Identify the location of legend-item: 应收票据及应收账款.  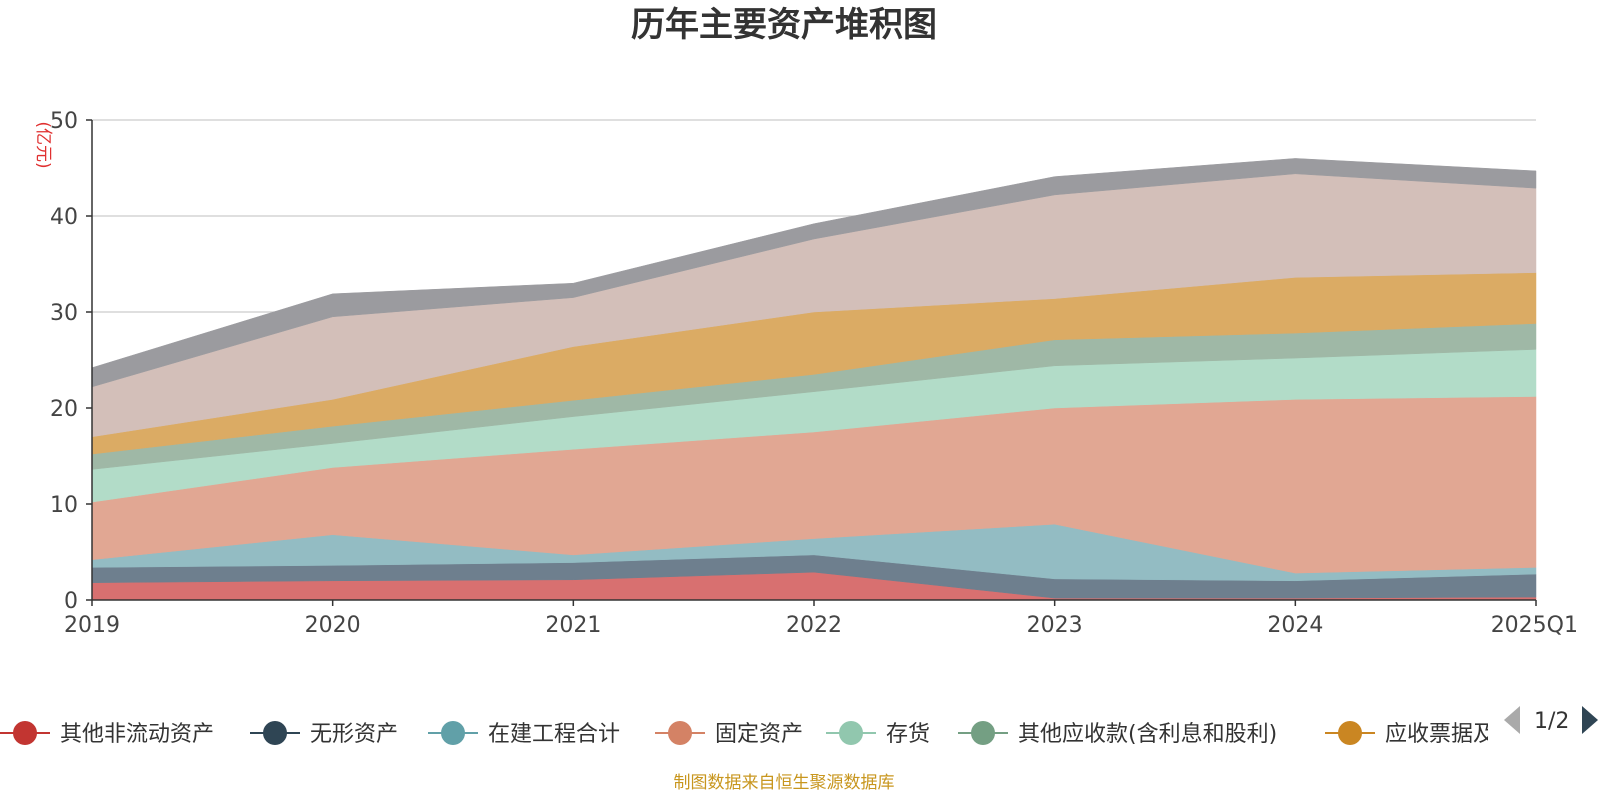
(1454, 734).